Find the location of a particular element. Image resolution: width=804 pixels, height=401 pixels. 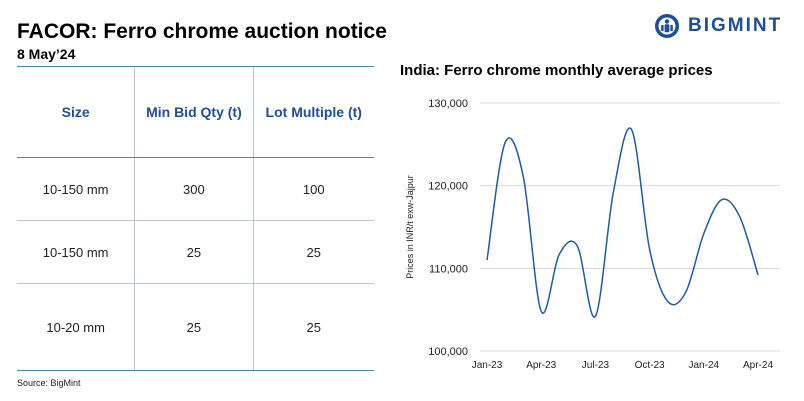

x-tick-label: Apr-23 is located at coordinates (541, 365).